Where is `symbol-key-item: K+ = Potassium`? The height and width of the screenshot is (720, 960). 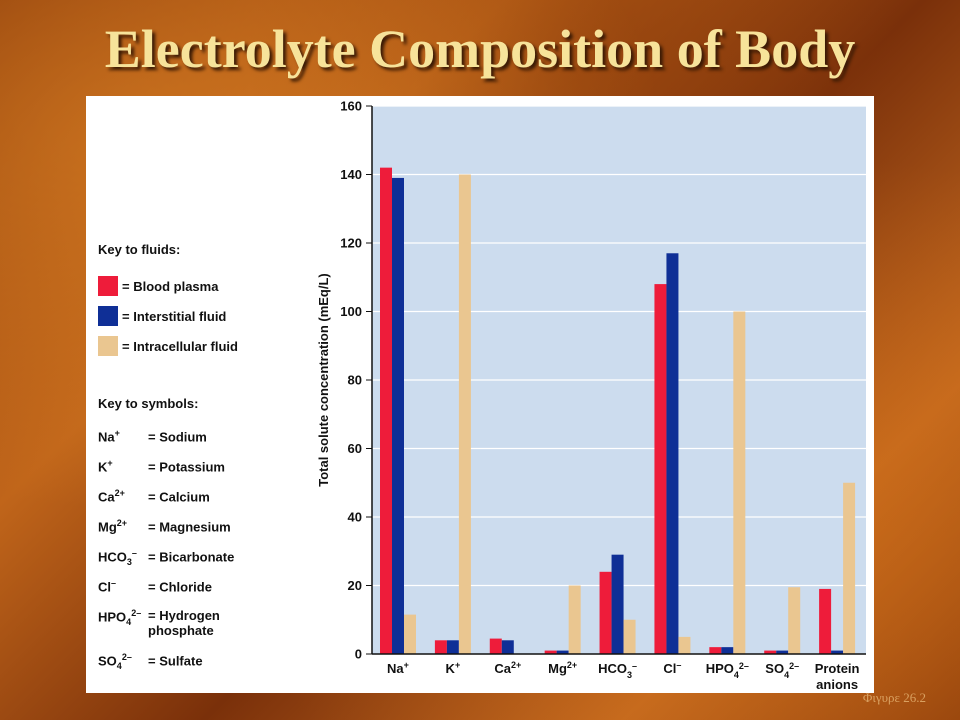
symbol-key-item: K+ = Potassium is located at coordinates (213, 466).